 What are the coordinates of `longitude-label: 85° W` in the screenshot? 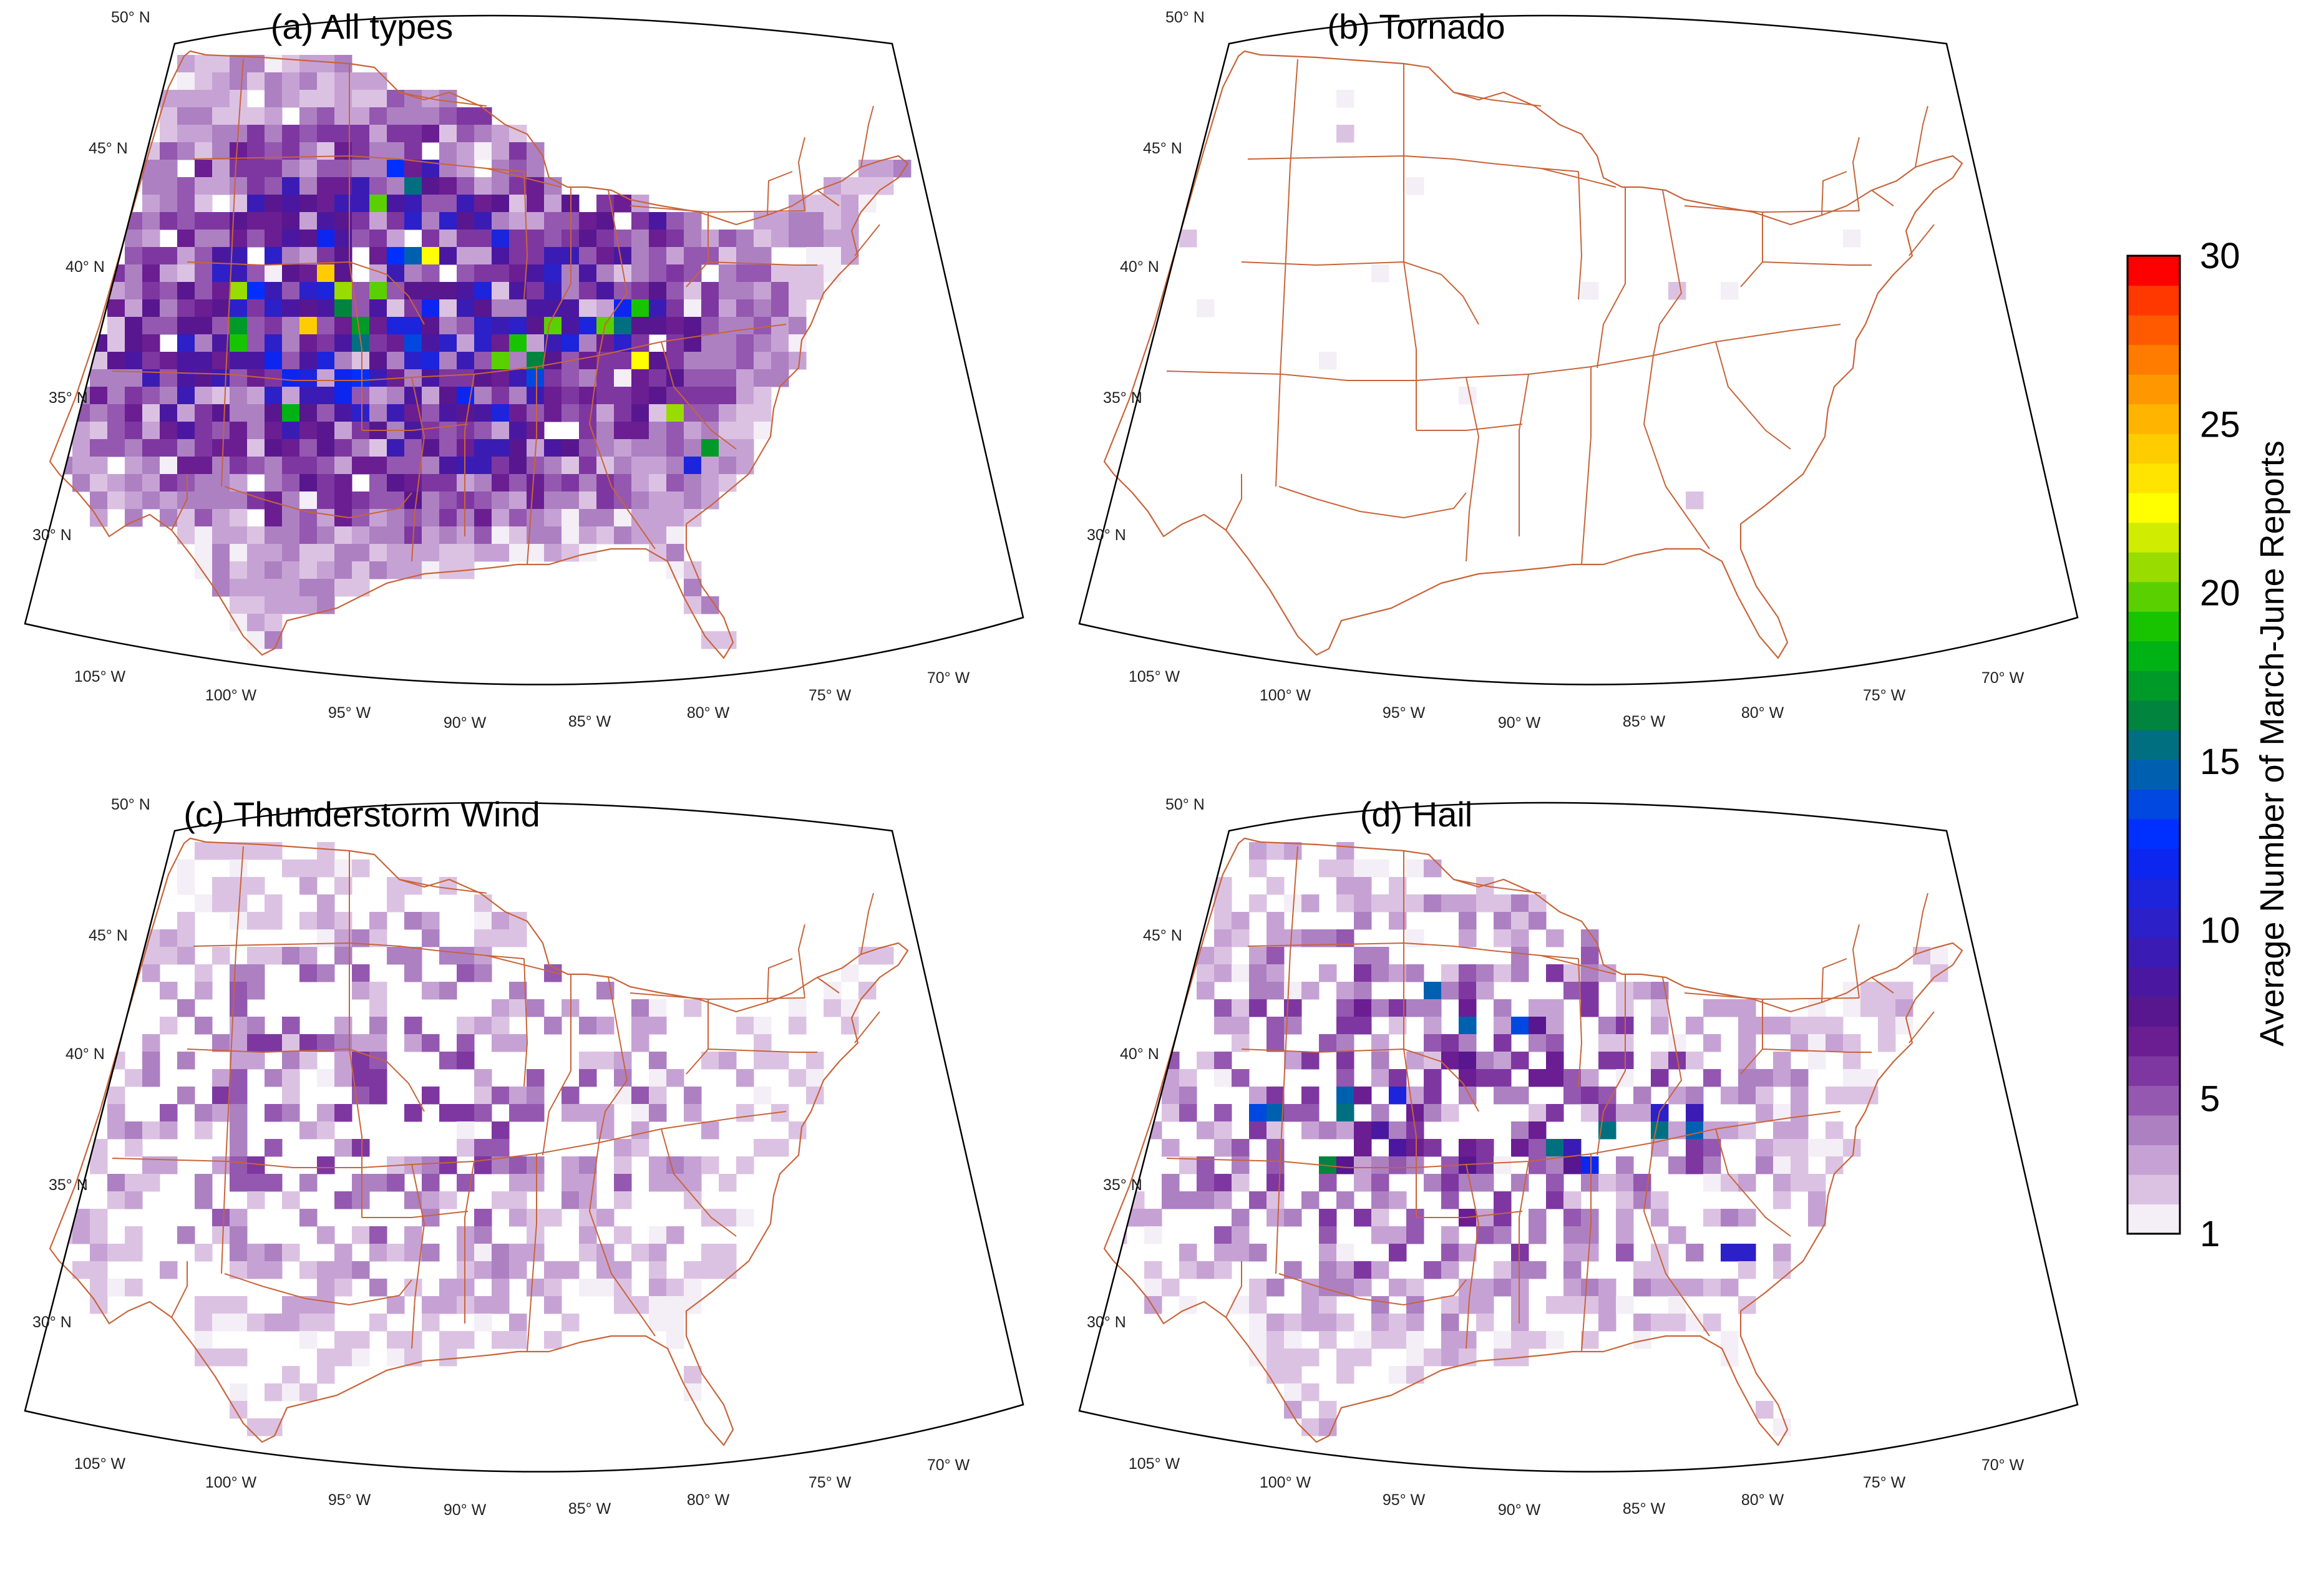 It's located at (1644, 1509).